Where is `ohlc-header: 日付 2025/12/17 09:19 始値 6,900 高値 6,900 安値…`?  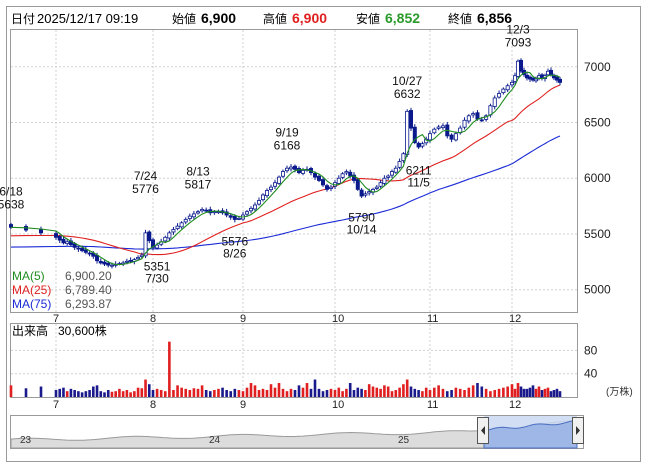 ohlc-header: 日付 2025/12/17 09:19 始値 6,900 高値 6,900 安値… is located at coordinates (323, 18).